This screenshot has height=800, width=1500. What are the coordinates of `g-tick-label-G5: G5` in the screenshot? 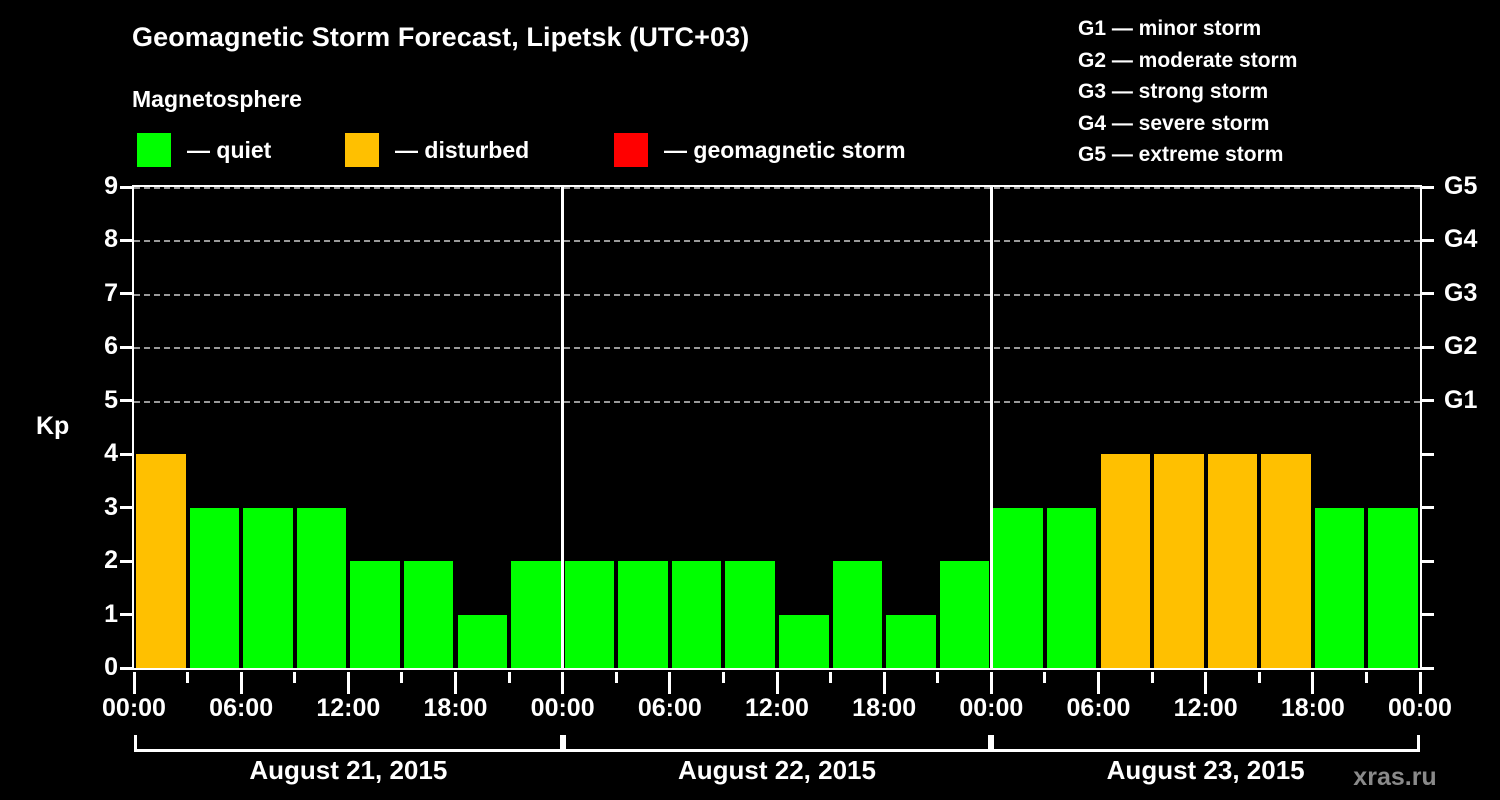 It's located at (1461, 186).